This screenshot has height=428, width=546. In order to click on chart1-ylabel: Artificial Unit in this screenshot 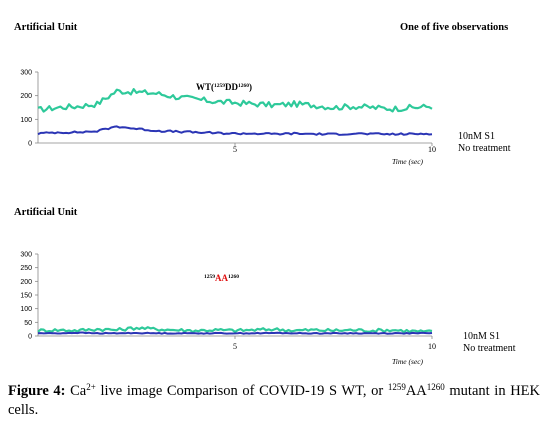, I will do `click(46, 27)`.